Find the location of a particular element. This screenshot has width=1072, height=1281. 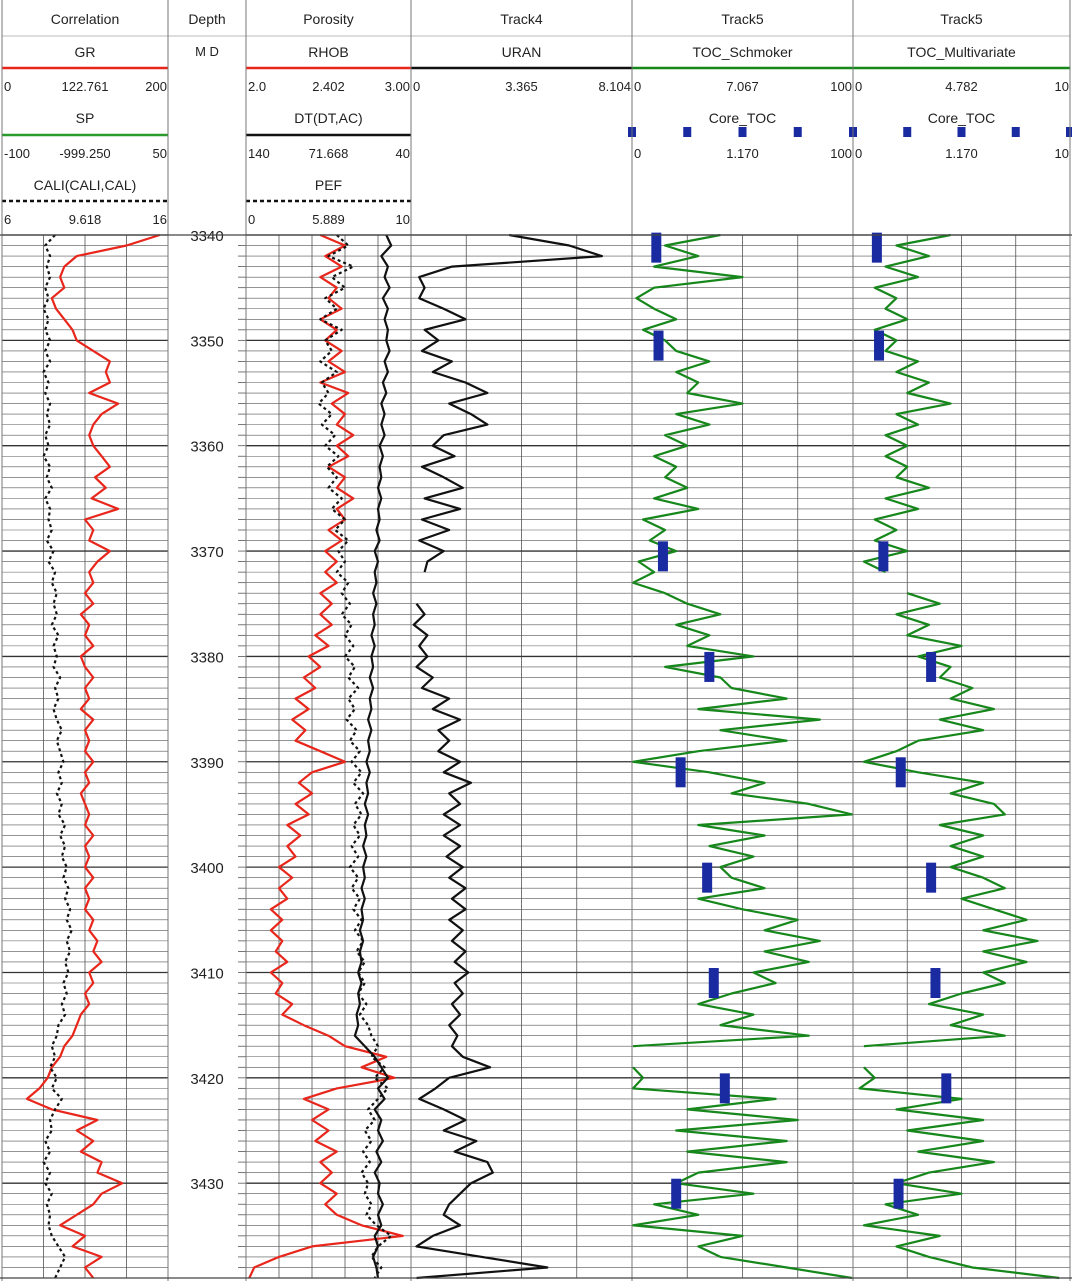

depth-label-3380: 3380 is located at coordinates (206, 657).